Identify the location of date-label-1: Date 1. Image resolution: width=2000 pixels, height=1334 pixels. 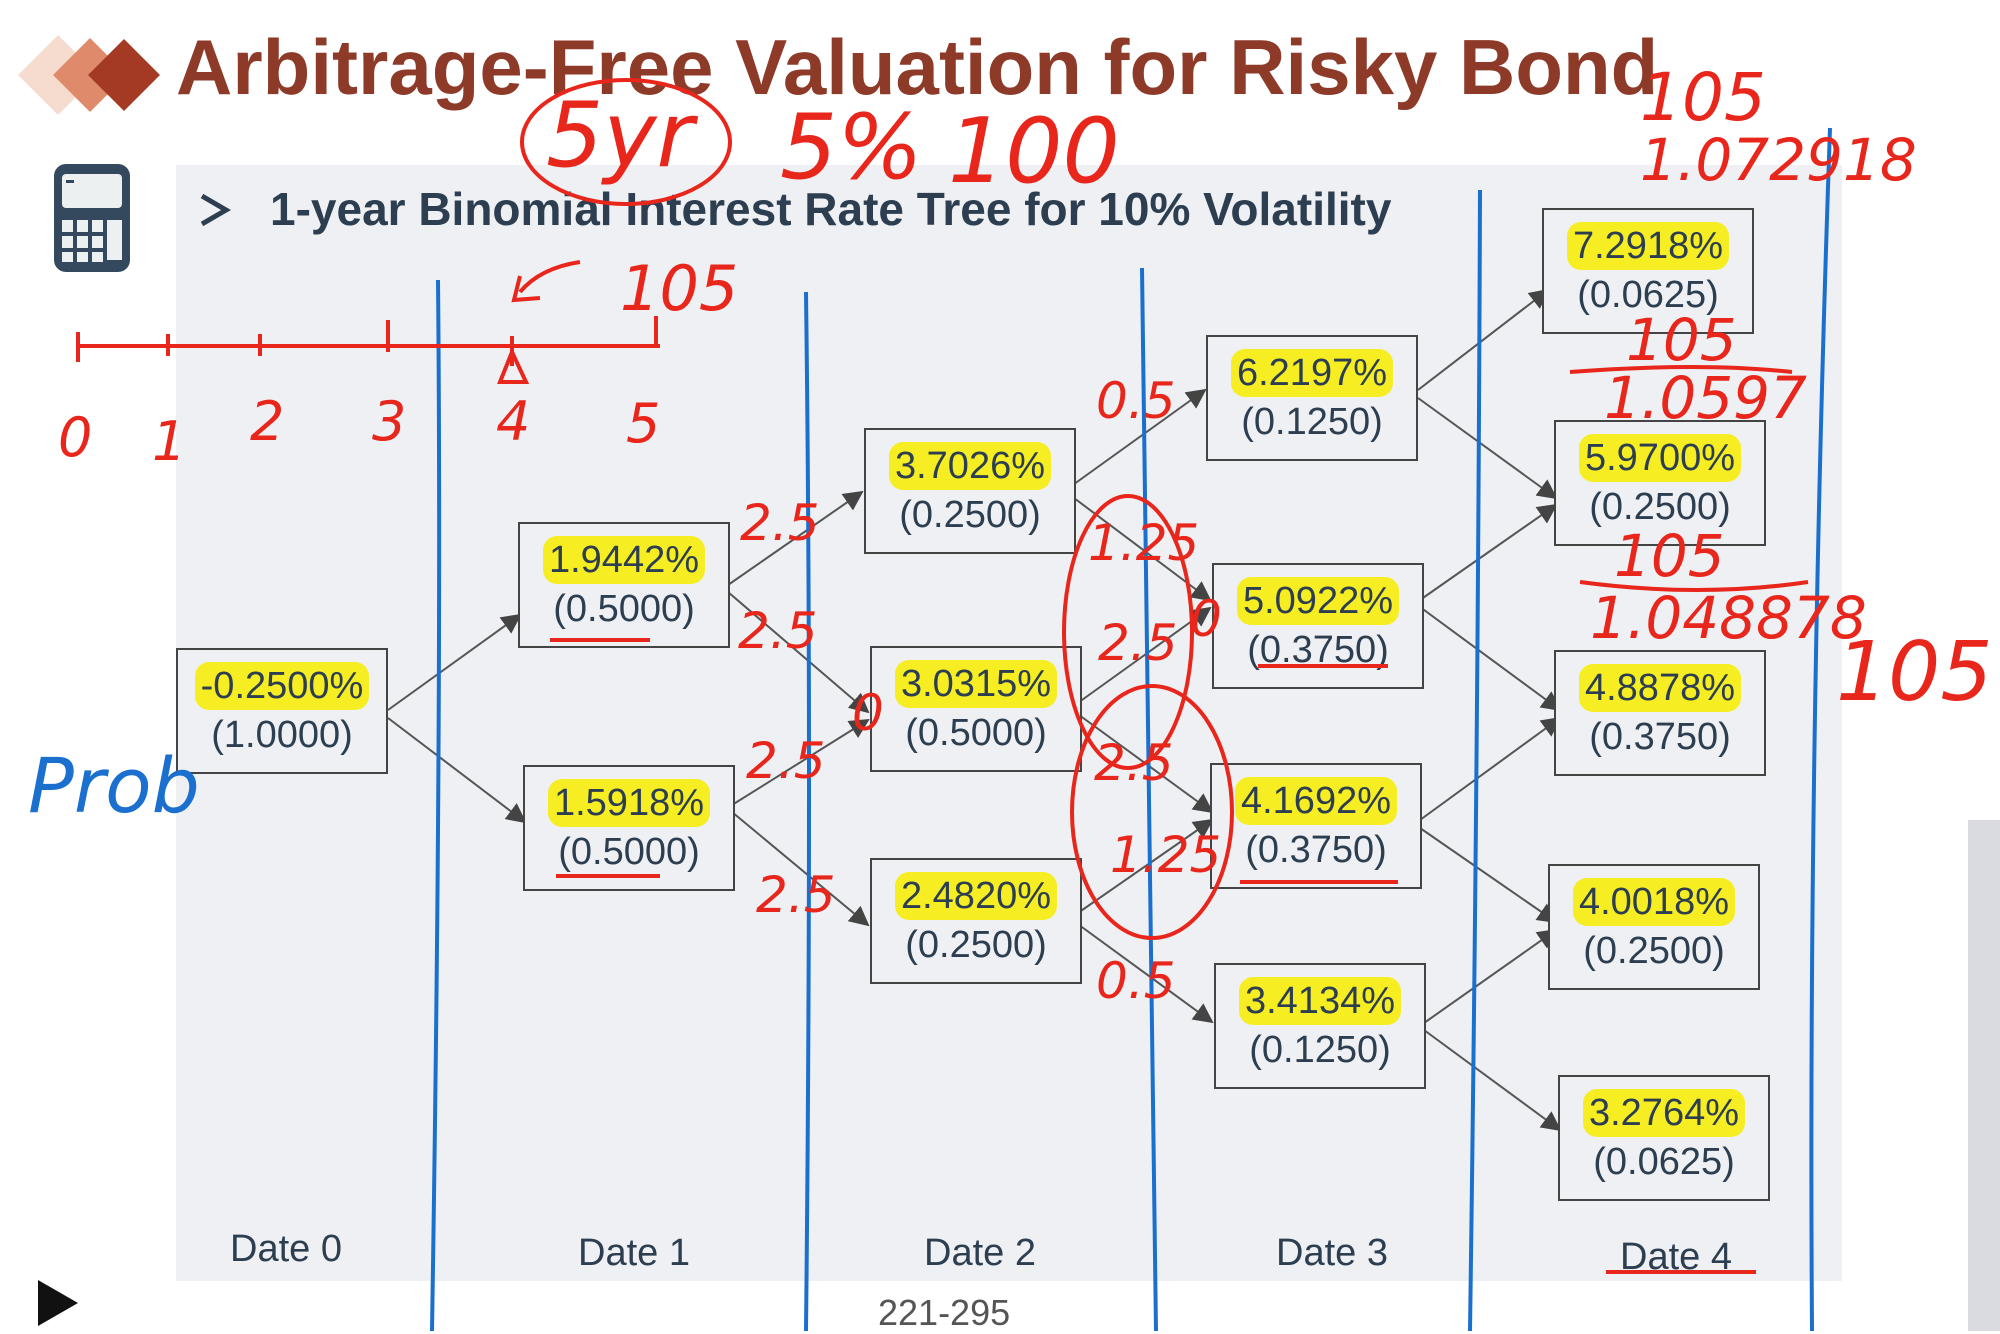
(634, 1253).